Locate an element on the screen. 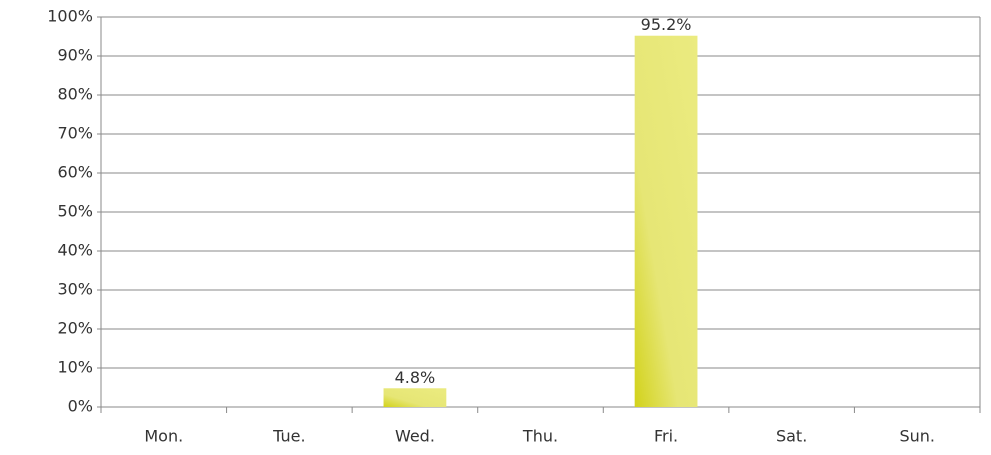 Image resolution: width=991 pixels, height=455 pixels. y-tick-label: 60% is located at coordinates (75, 172).